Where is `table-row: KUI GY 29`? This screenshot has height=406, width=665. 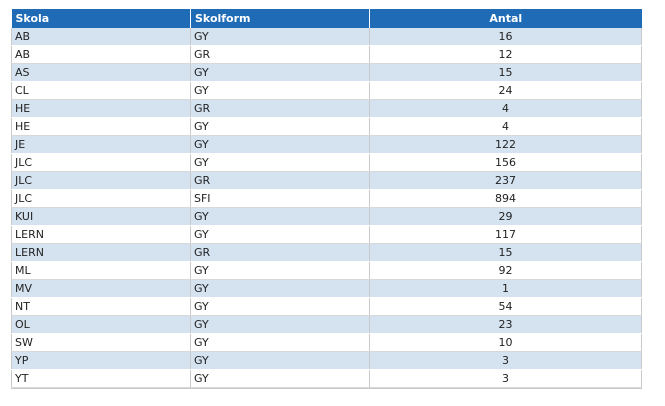 table-row: KUI GY 29 is located at coordinates (326, 216).